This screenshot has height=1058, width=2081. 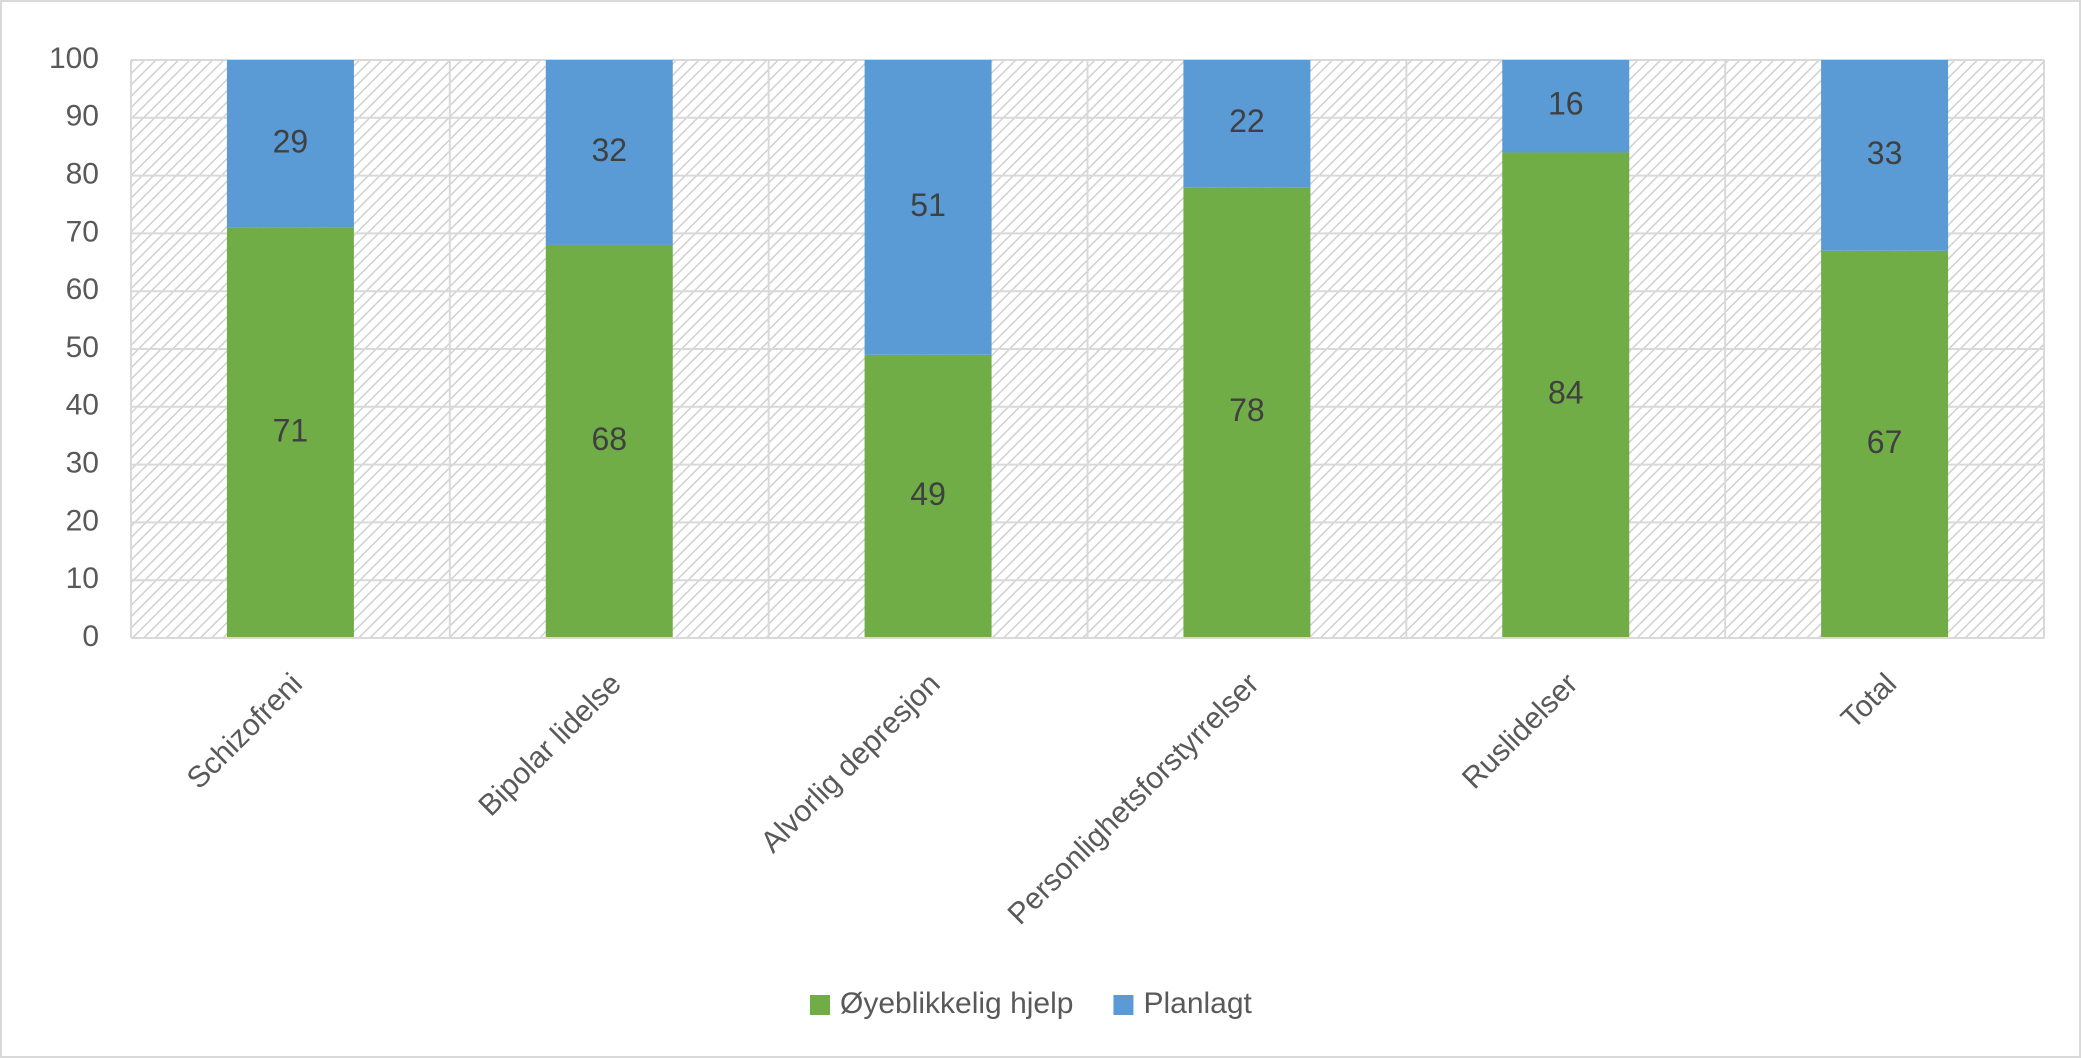 What do you see at coordinates (74, 58) in the screenshot?
I see `y-tick-label: 100` at bounding box center [74, 58].